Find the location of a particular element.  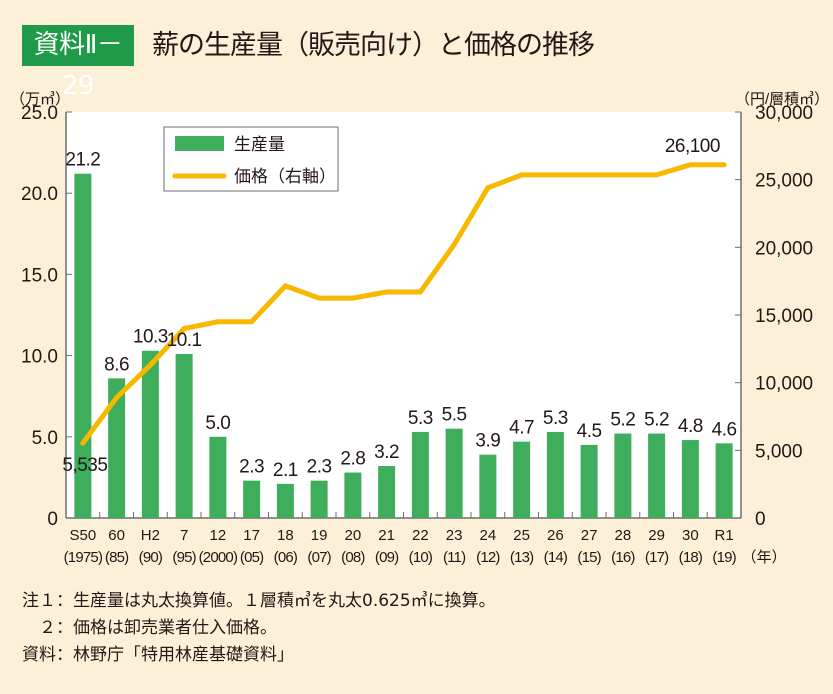

right-axis-tick-label: 5,000 is located at coordinates (779, 451).